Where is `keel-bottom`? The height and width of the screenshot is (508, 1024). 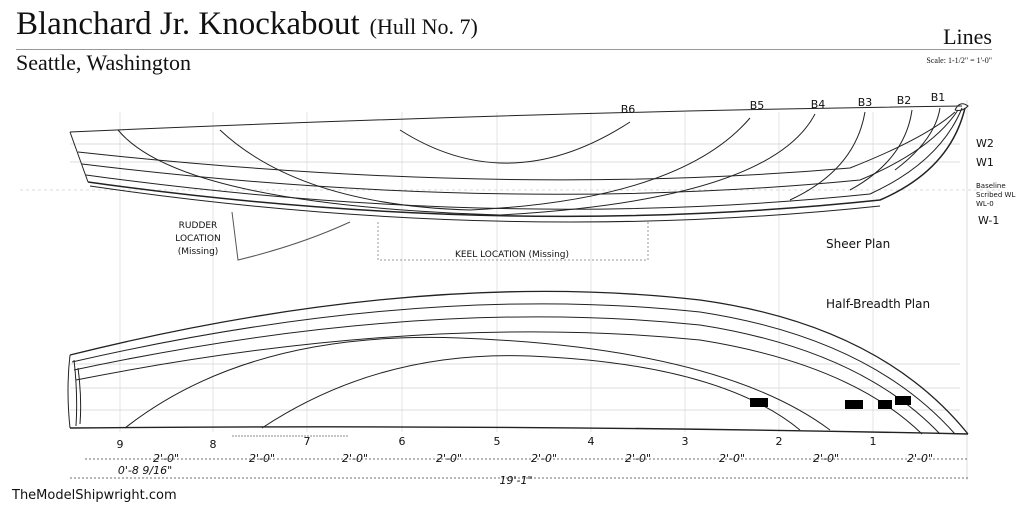 keel-bottom is located at coordinates (485, 204).